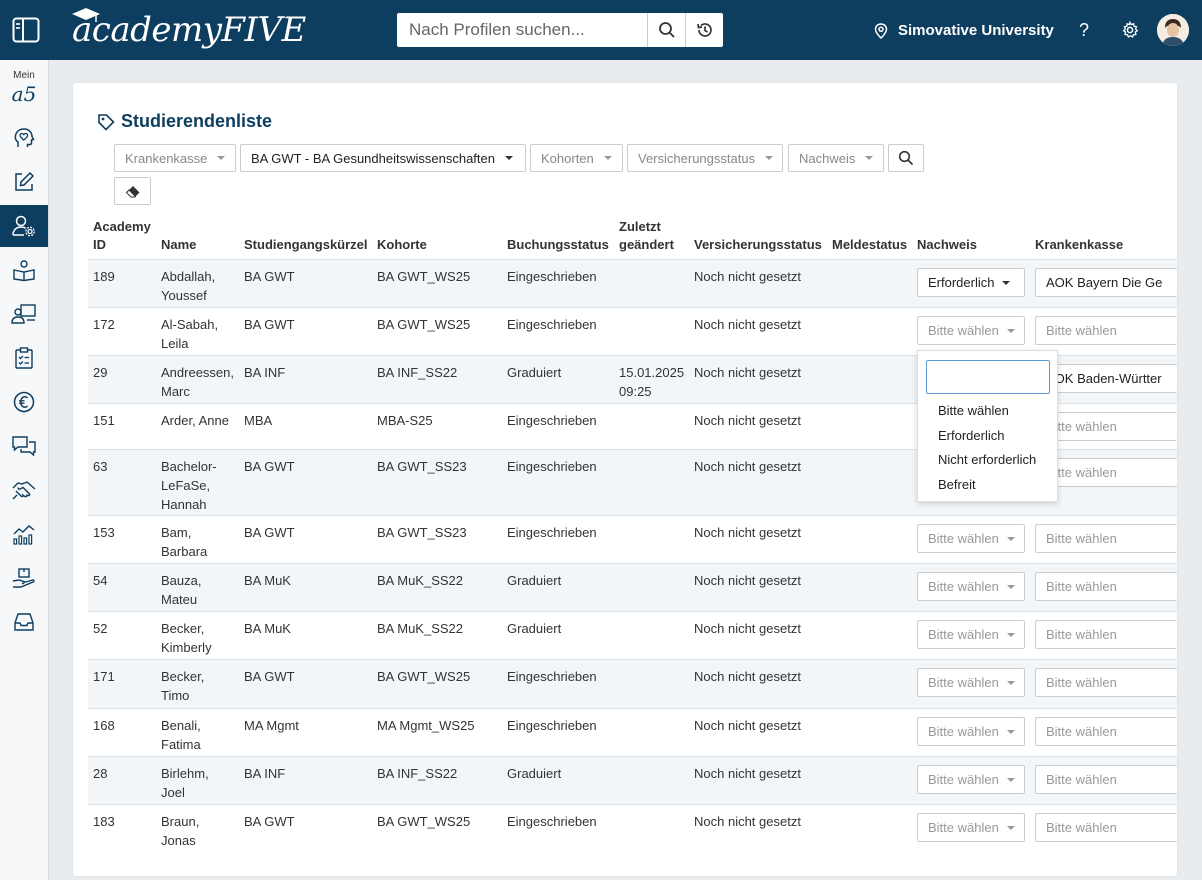  What do you see at coordinates (306, 244) in the screenshot?
I see `col-studiengang: Studiengangskürzel` at bounding box center [306, 244].